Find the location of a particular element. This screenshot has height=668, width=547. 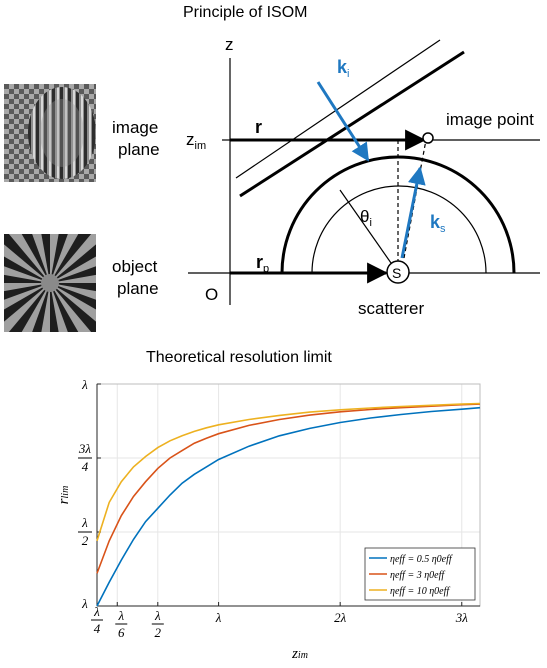

image-point-dashed-line is located at coordinates (415, 199).